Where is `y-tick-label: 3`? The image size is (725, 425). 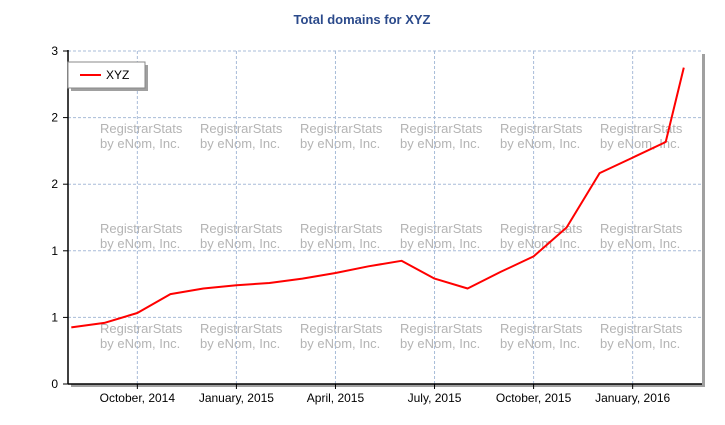
y-tick-label: 3 is located at coordinates (54, 51).